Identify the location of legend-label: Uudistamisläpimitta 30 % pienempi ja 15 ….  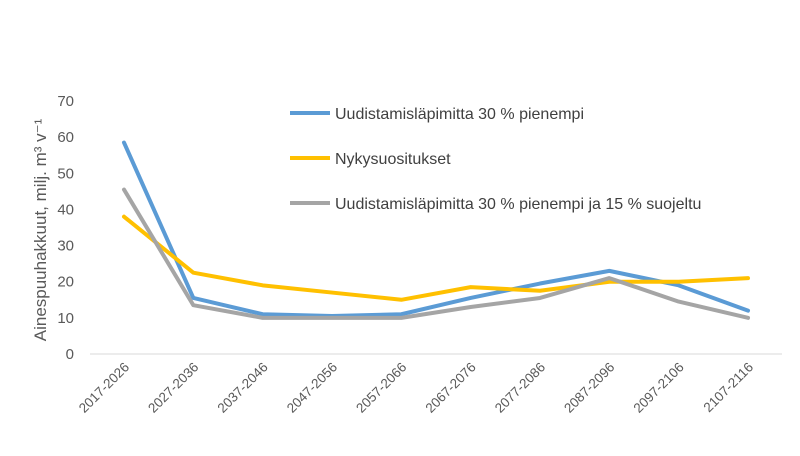
(518, 204).